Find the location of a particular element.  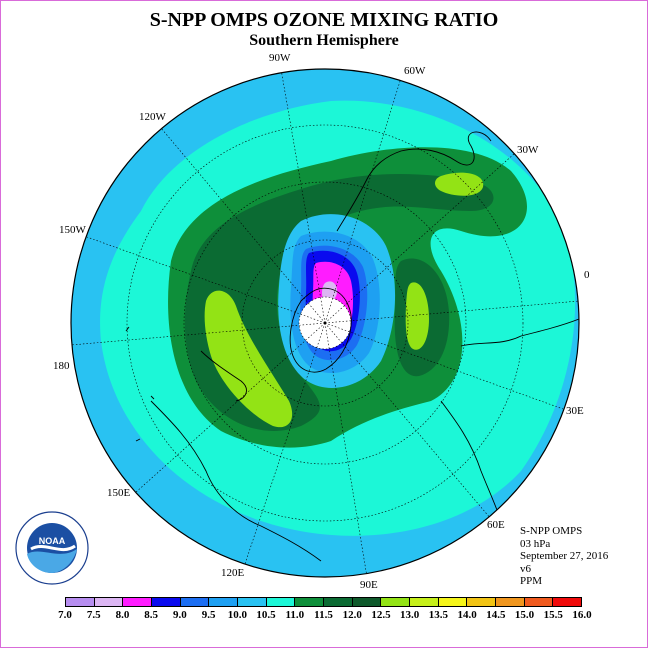

map-title: S-NPP OMPS OZONE MIXING RATIO is located at coordinates (324, 20).